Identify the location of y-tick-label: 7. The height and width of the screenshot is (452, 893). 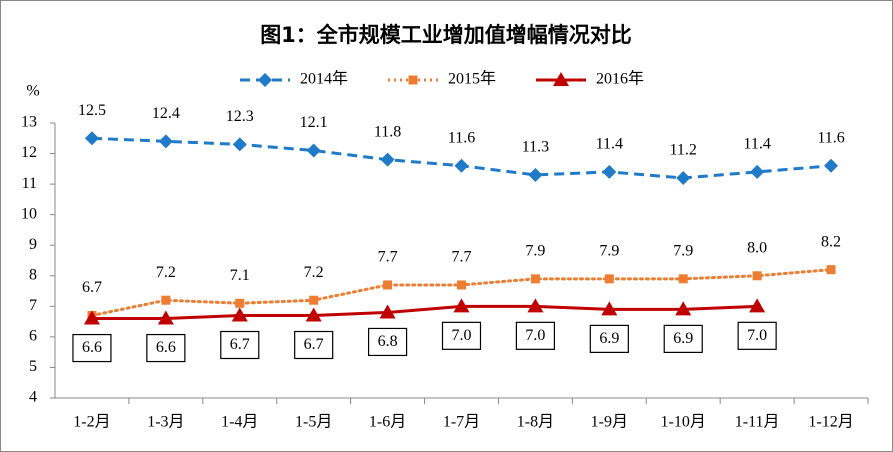
(33, 305).